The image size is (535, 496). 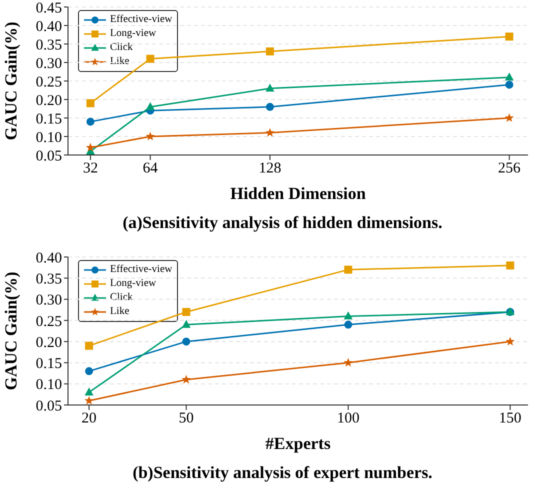 I want to click on legend-label: Click, so click(x=121, y=298).